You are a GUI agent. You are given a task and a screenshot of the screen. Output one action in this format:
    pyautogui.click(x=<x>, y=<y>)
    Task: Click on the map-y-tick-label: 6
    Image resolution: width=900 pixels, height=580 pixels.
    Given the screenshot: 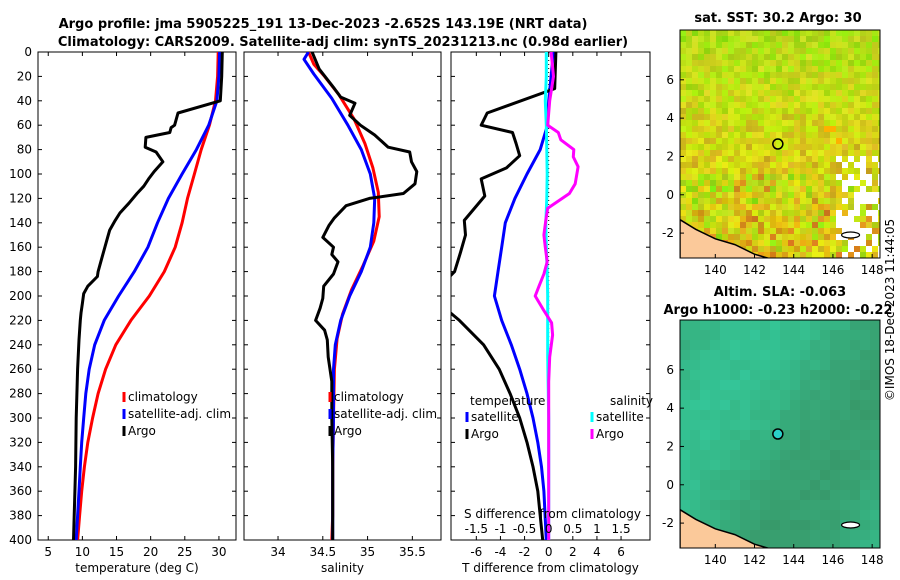 What is the action you would take?
    pyautogui.click(x=670, y=80)
    